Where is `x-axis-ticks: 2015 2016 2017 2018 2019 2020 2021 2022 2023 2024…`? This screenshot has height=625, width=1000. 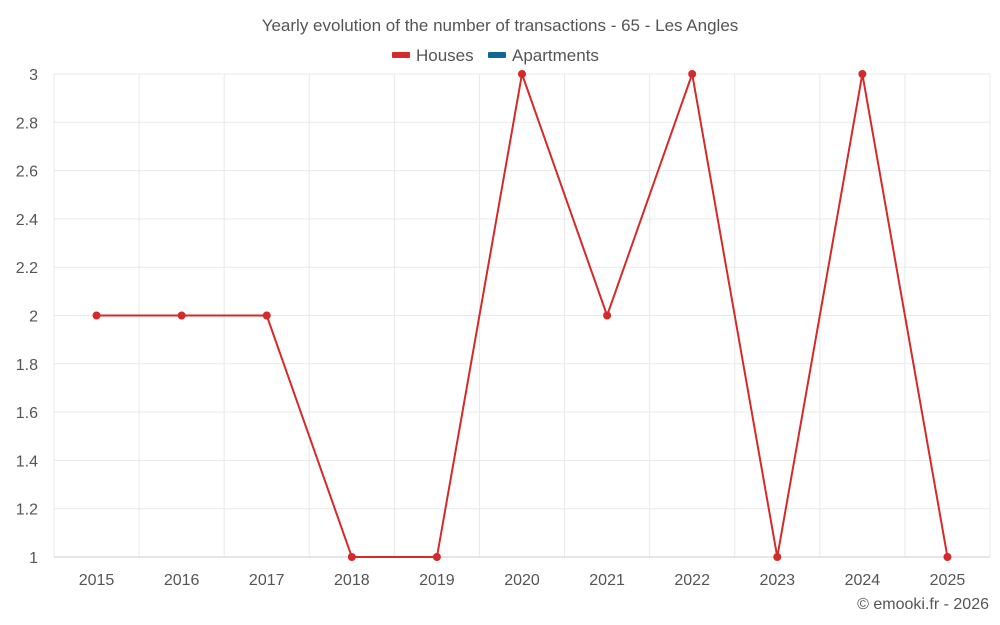
x-axis-ticks: 2015 2016 2017 2018 2019 2020 2021 2022 2023 2024… is located at coordinates (522, 580).